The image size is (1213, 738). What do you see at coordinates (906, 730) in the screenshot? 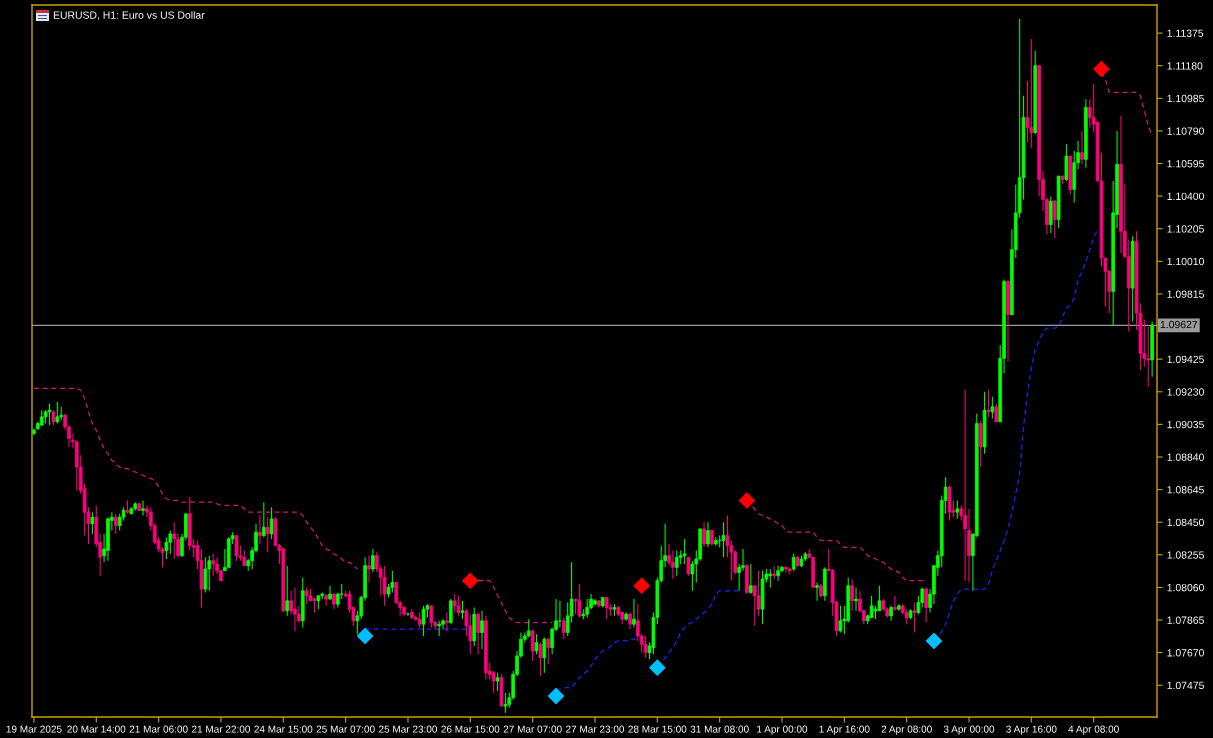
I see `x-tick-label: 2 Apr 08:00` at bounding box center [906, 730].